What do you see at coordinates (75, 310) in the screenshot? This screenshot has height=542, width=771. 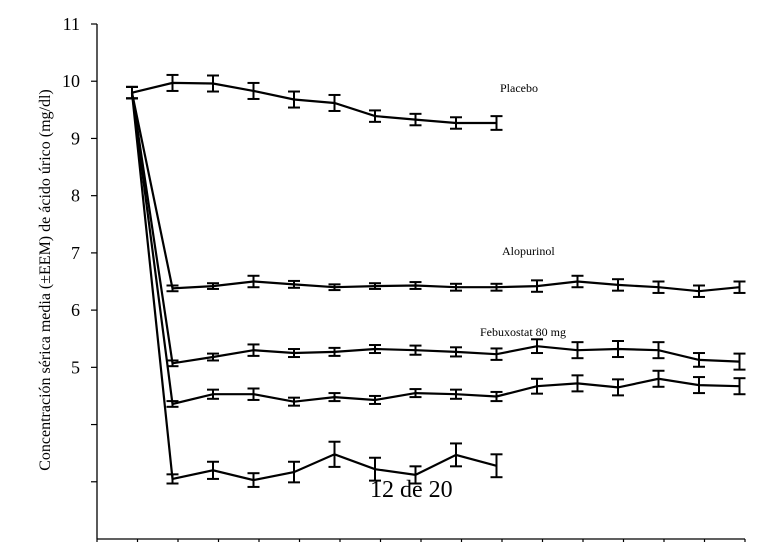 I see `y-tick-label: 6` at bounding box center [75, 310].